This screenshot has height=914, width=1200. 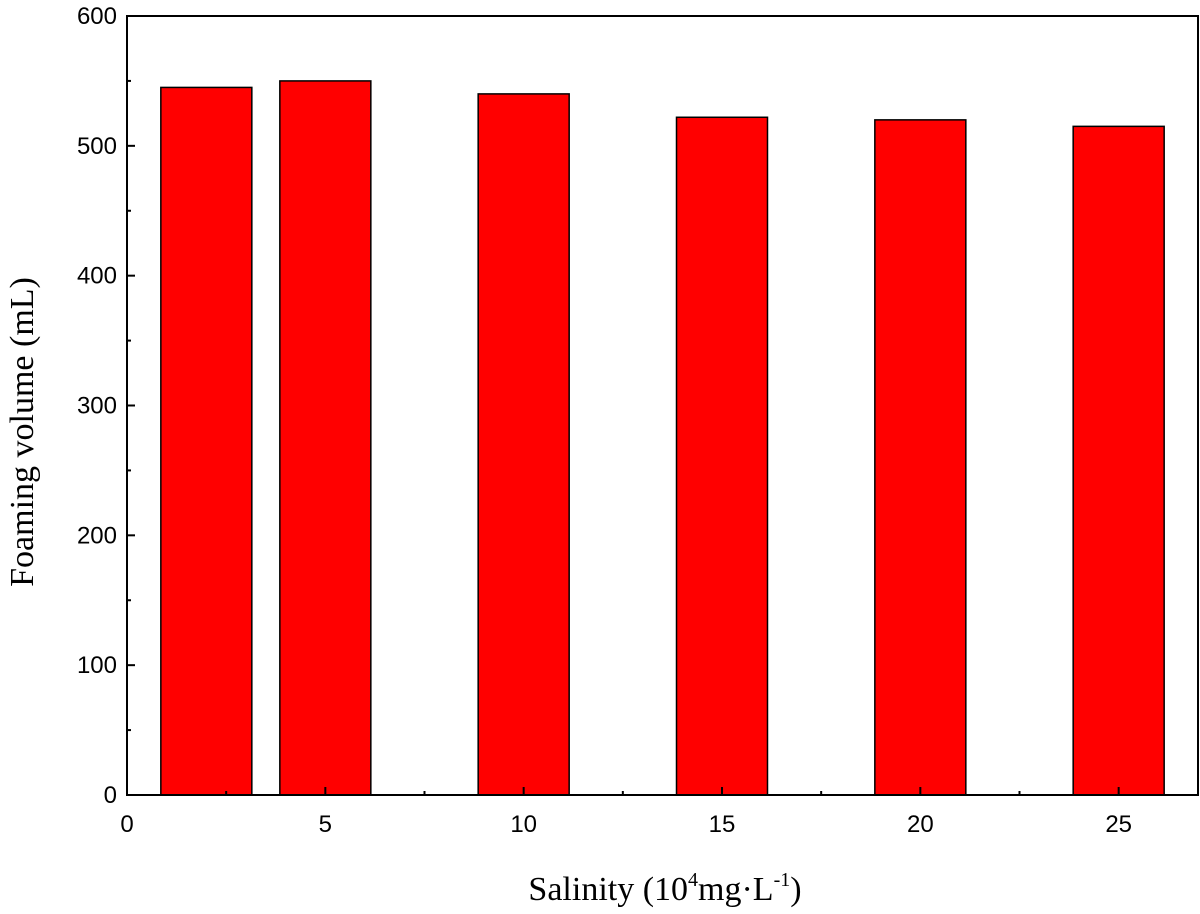 I want to click on x-tick-label: 5, so click(x=325, y=824).